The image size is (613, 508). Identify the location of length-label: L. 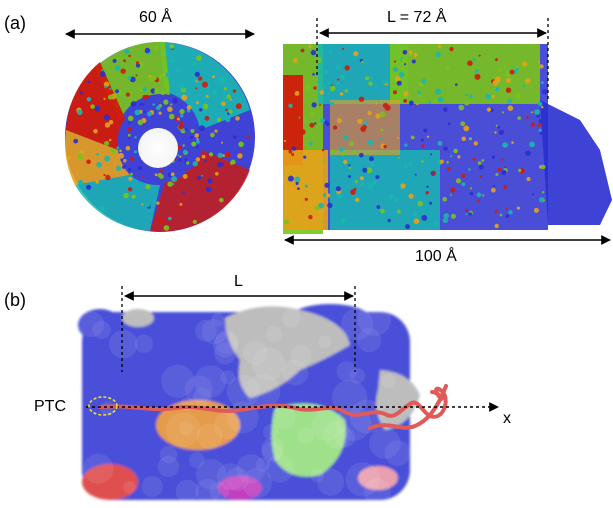
(238, 281).